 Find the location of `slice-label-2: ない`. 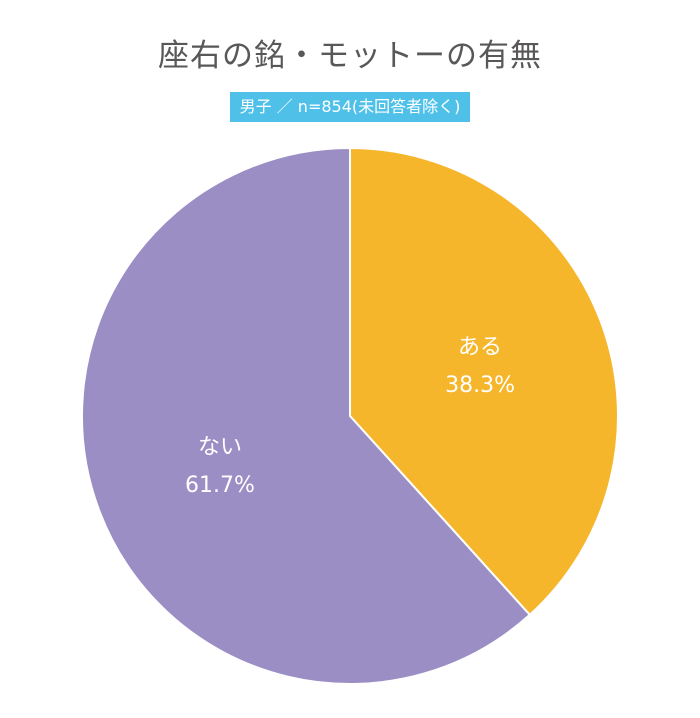

slice-label-2: ない is located at coordinates (220, 447).